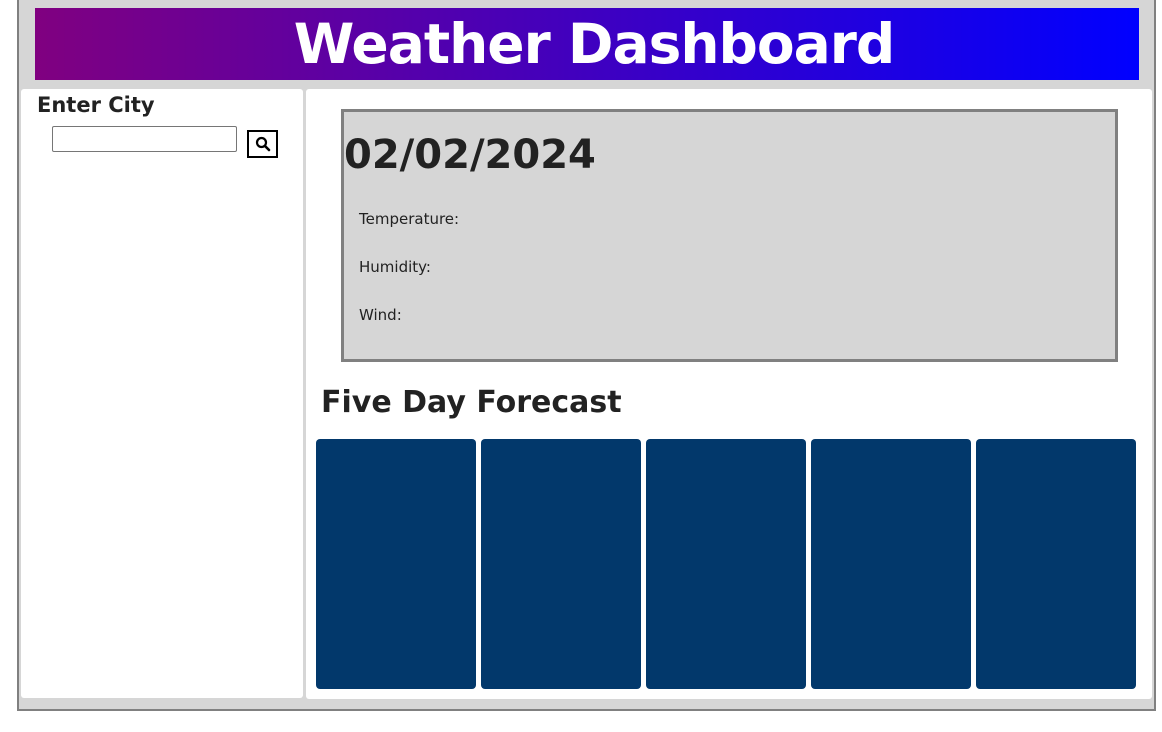 This screenshot has height=732, width=1162. What do you see at coordinates (395, 267) in the screenshot?
I see `humidity-label: Humidity:` at bounding box center [395, 267].